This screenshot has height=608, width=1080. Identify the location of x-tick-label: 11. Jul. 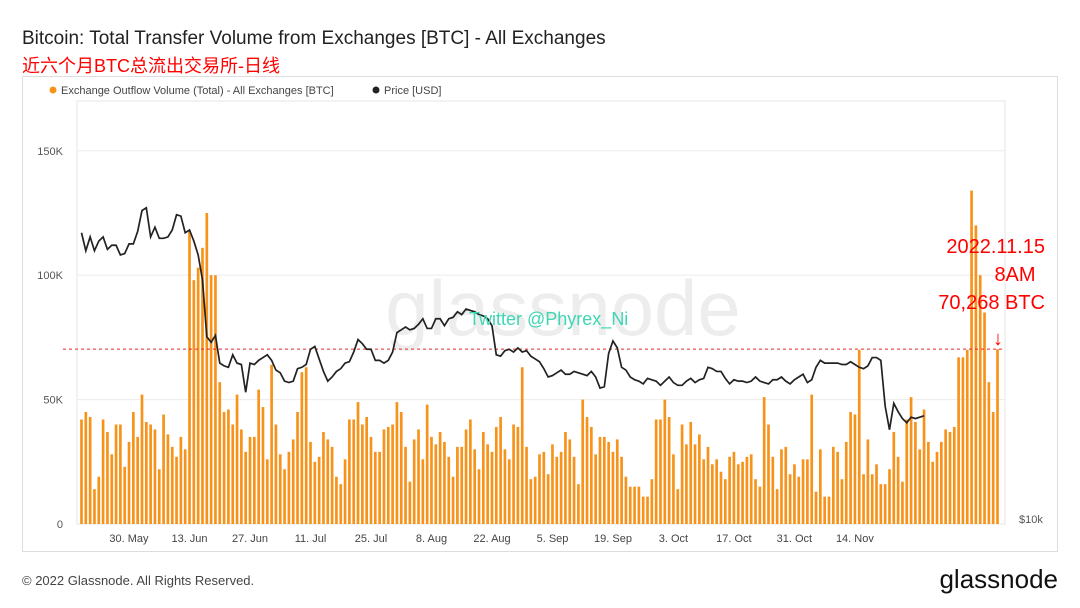
(311, 539).